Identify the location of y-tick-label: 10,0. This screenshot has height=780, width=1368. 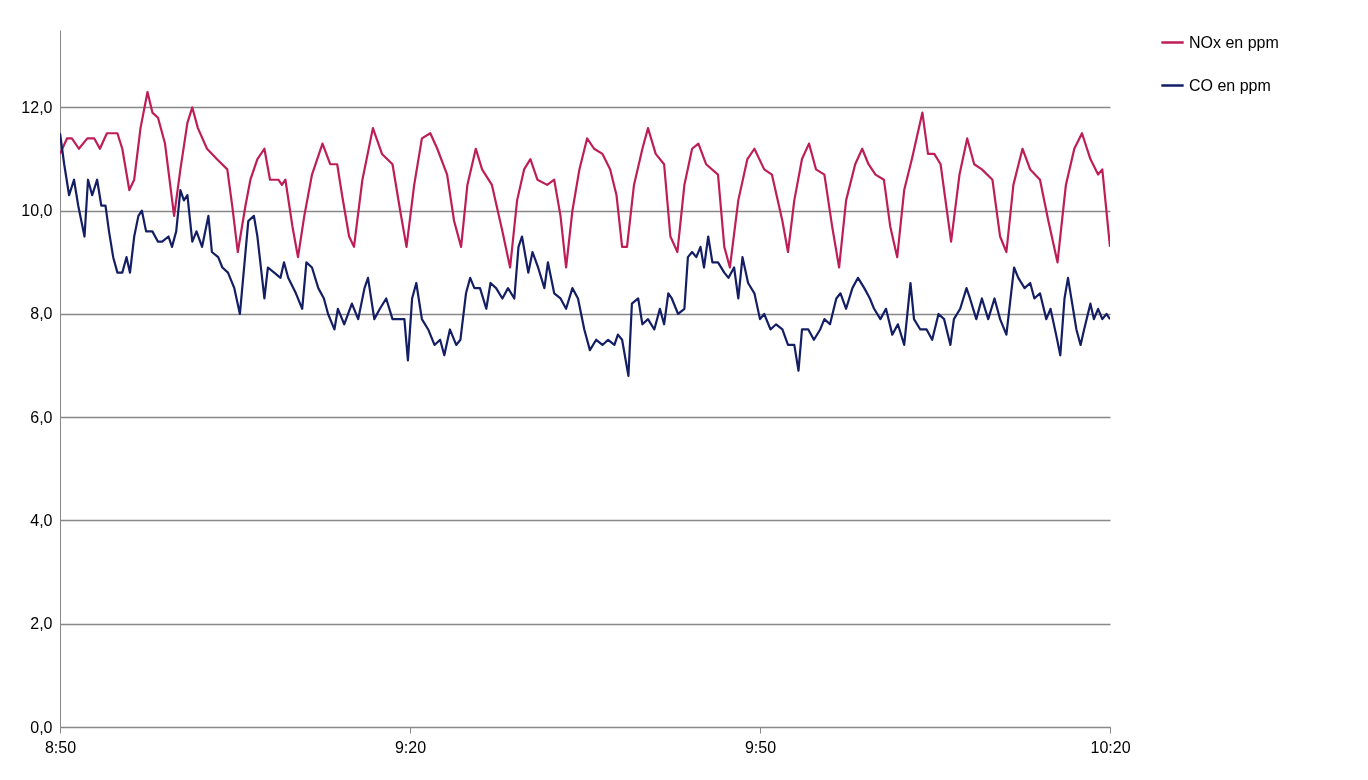
(37, 211).